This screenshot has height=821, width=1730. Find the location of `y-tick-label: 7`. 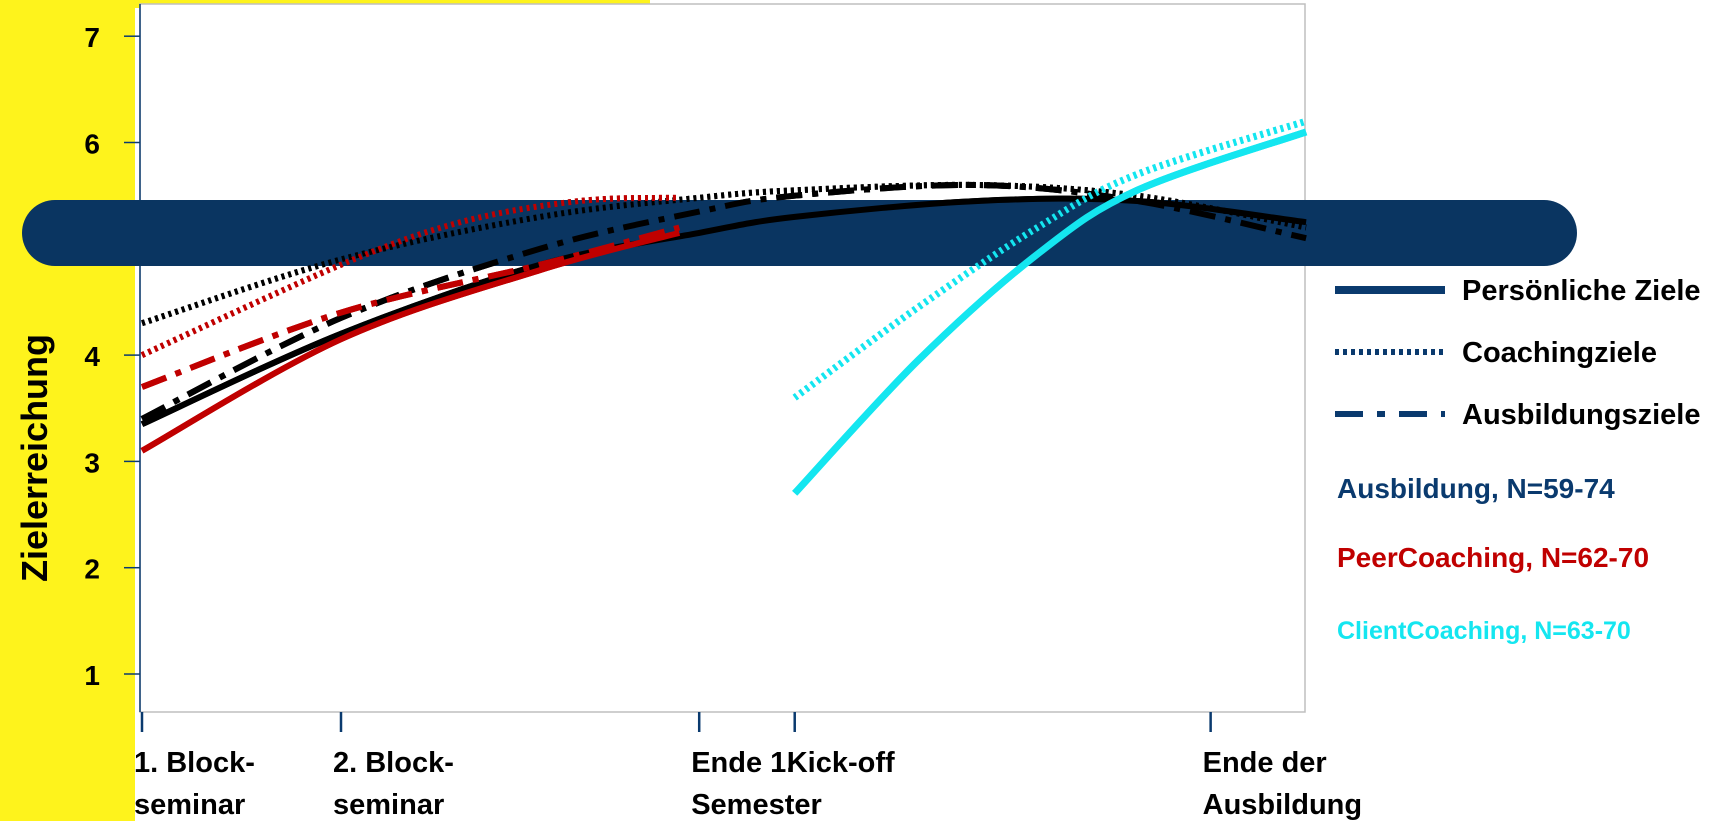

y-tick-label: 7 is located at coordinates (92, 37).